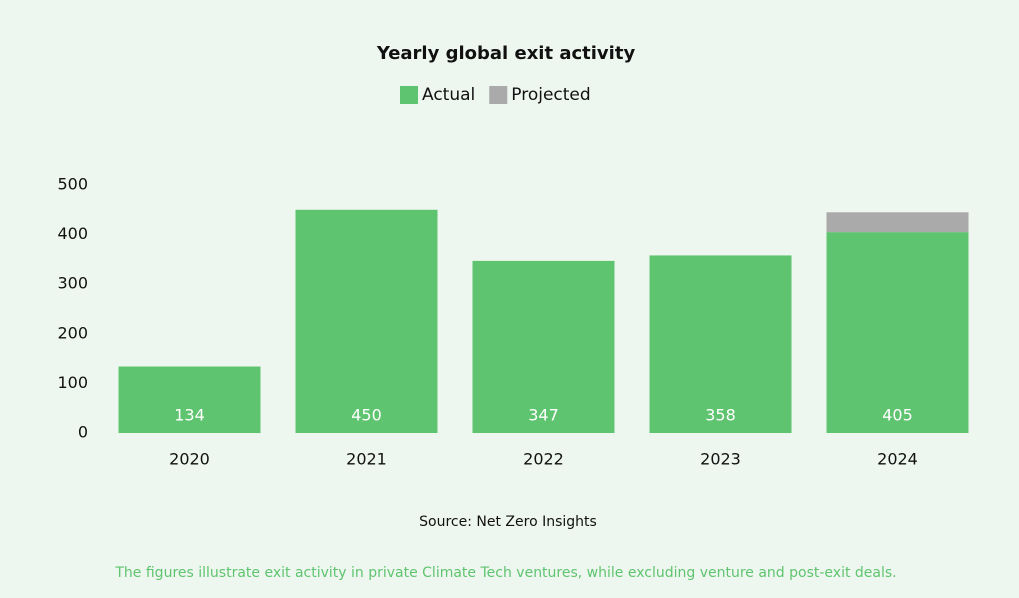  Describe the element at coordinates (366, 415) in the screenshot. I see `data-label: 450` at that location.